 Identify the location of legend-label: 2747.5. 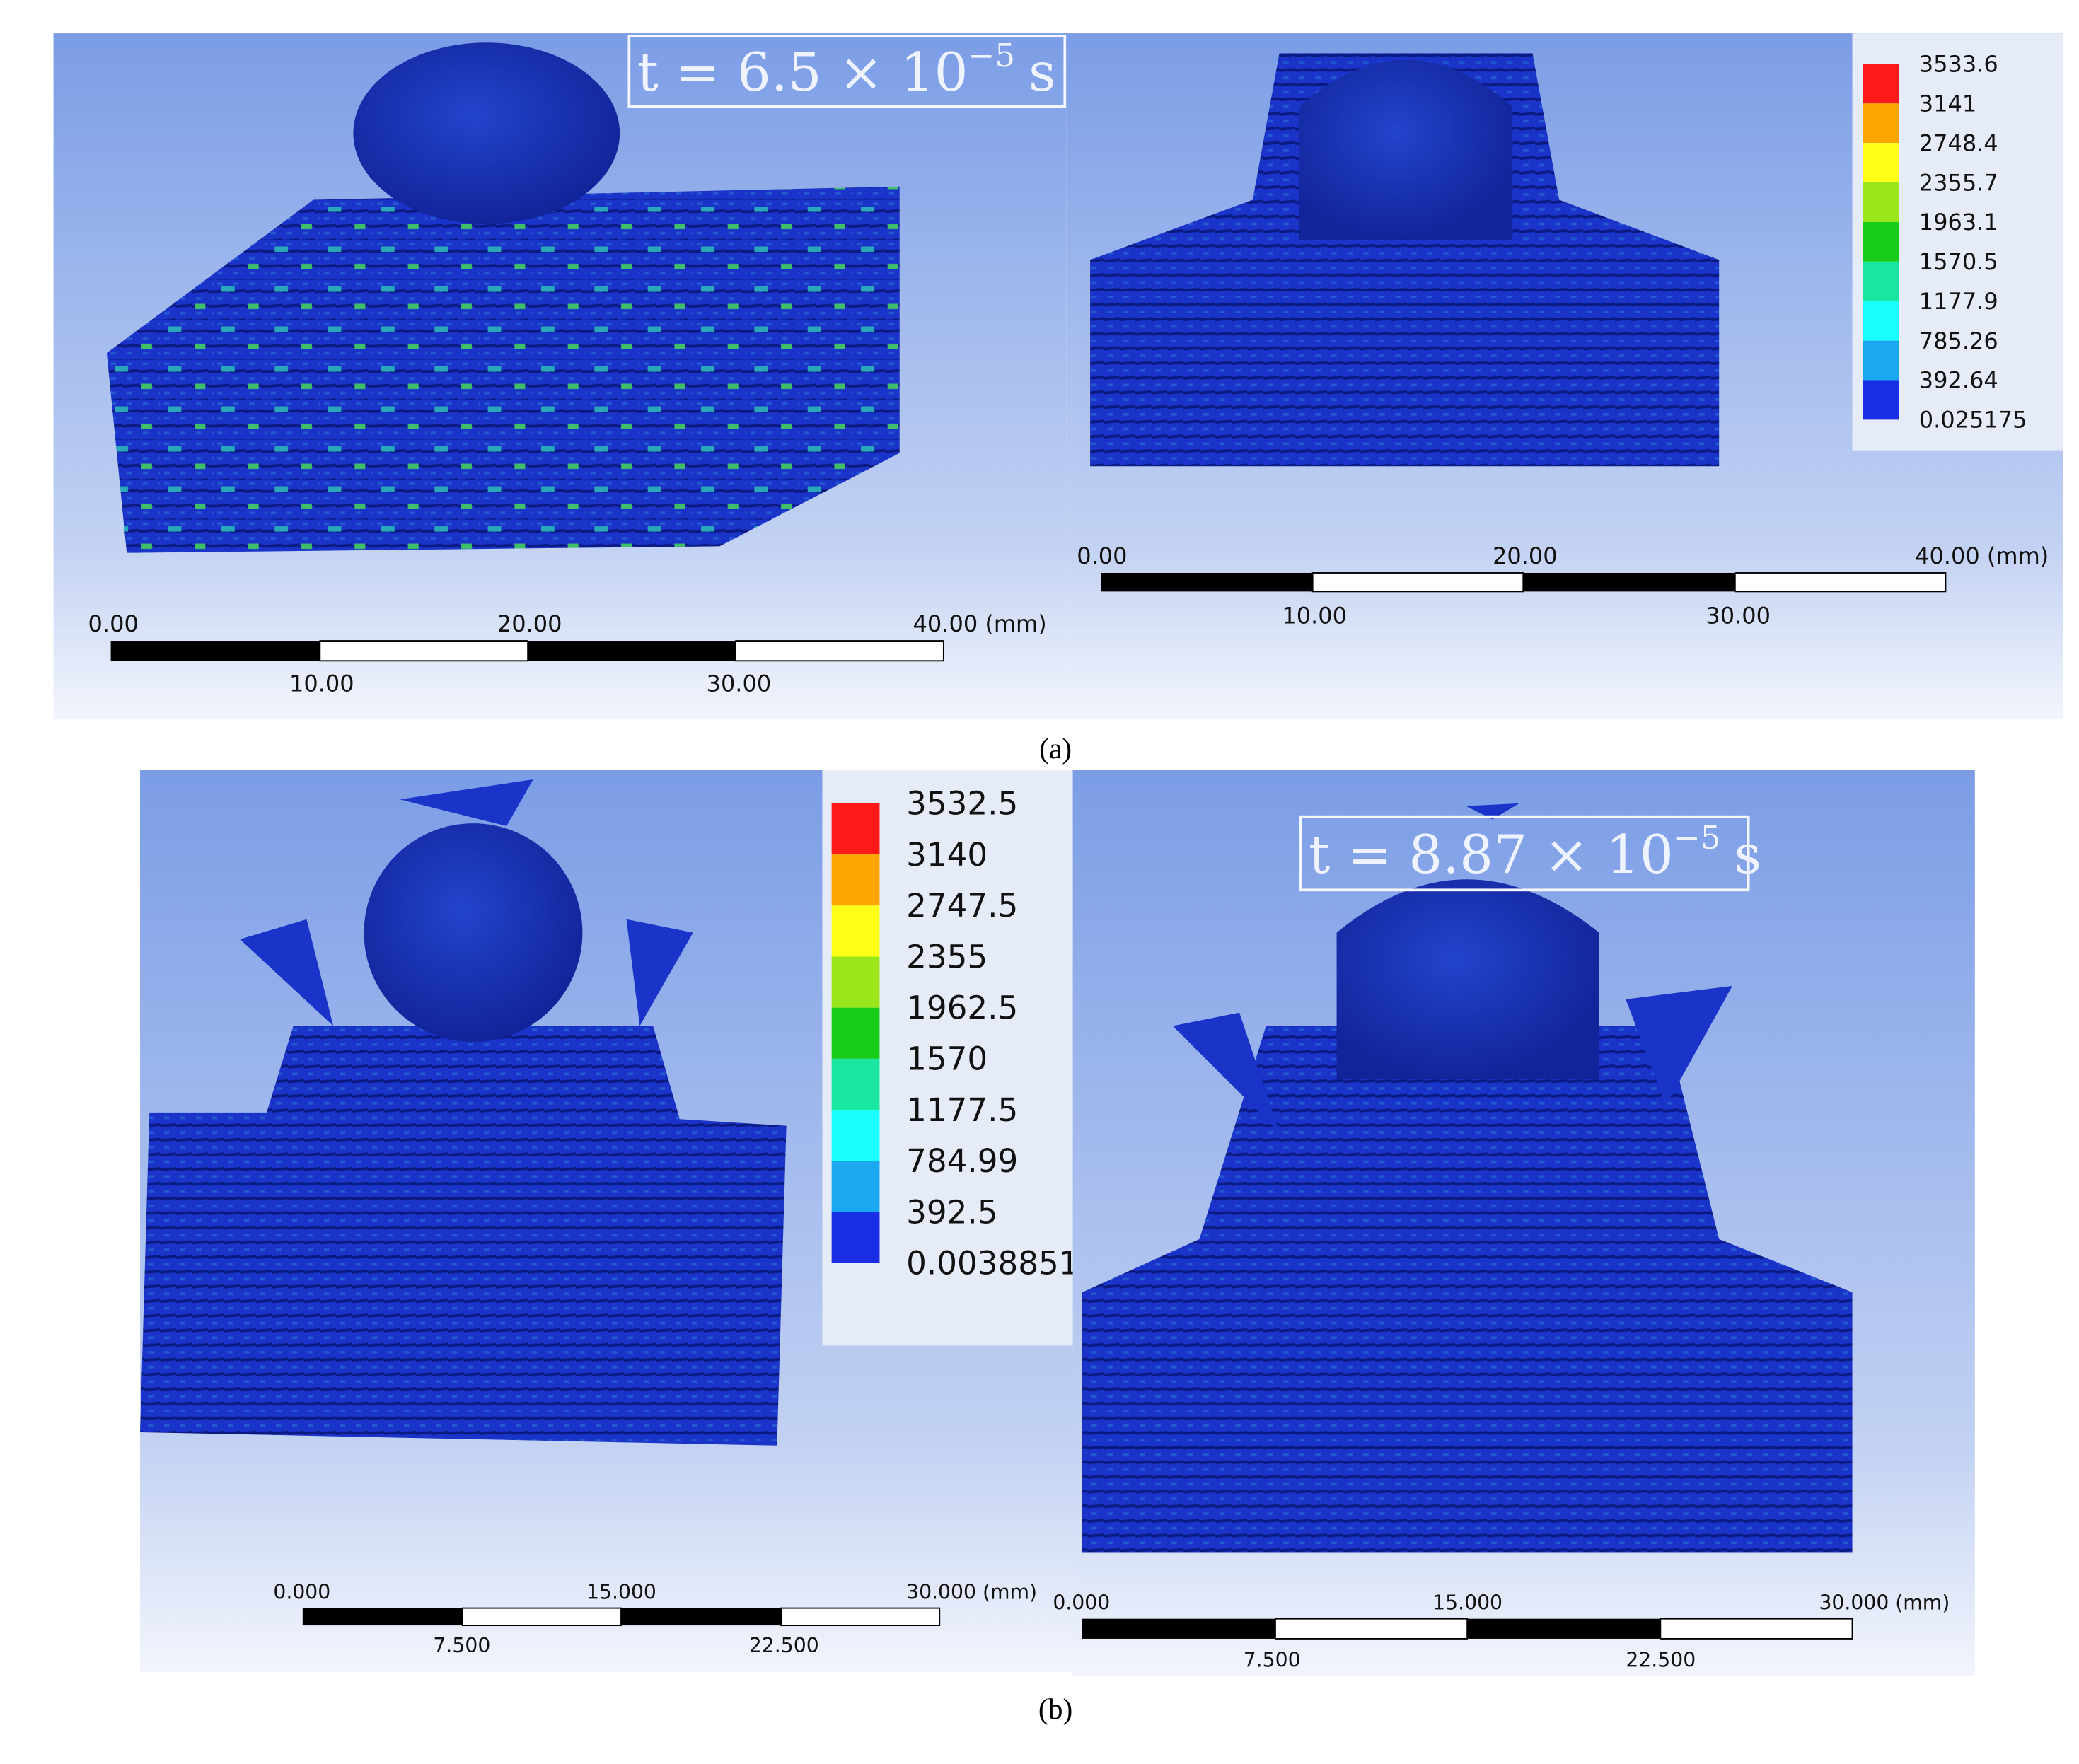
(962, 905).